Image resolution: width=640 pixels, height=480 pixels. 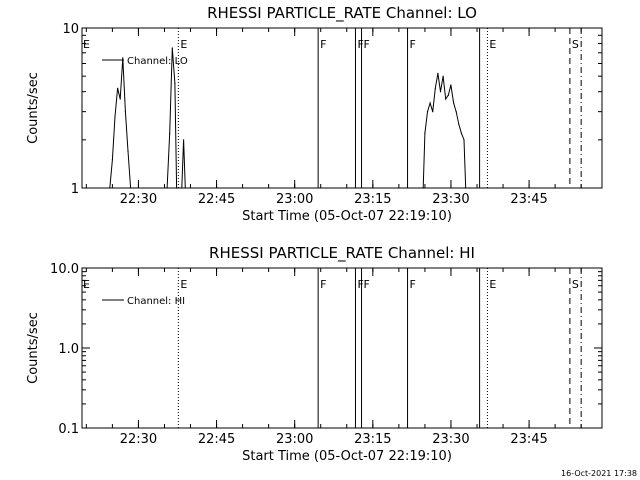 What do you see at coordinates (342, 13) in the screenshot?
I see `chart-title: RHESSI PARTICLE_RATE Channel: LO` at bounding box center [342, 13].